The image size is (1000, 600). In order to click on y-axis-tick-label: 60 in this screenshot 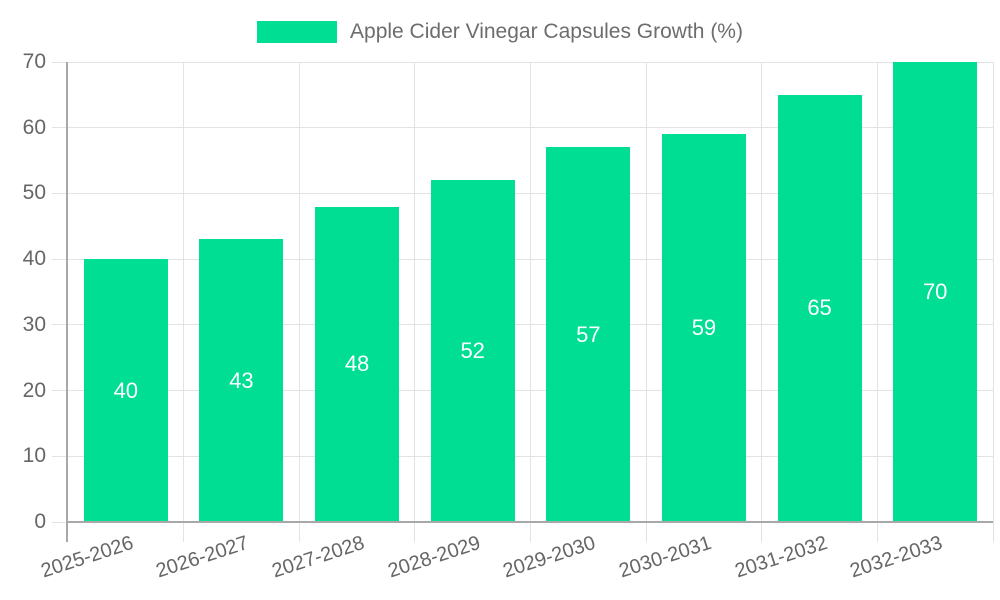, I will do `click(34, 127)`.